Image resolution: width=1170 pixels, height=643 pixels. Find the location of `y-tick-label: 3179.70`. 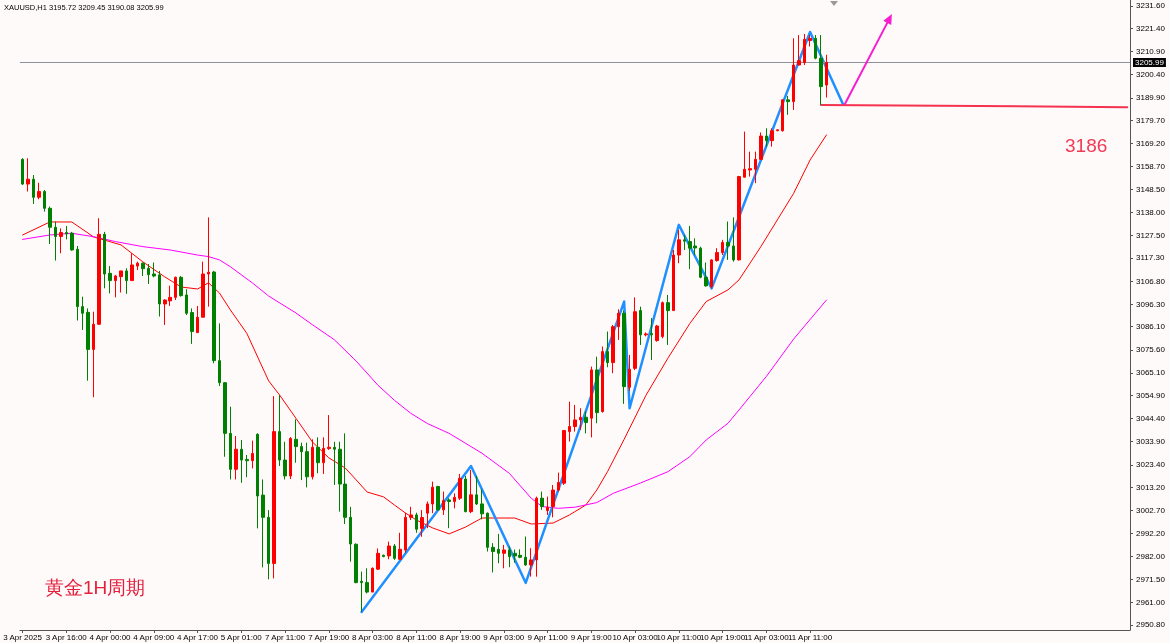

y-tick-label: 3179.70 is located at coordinates (1151, 120).